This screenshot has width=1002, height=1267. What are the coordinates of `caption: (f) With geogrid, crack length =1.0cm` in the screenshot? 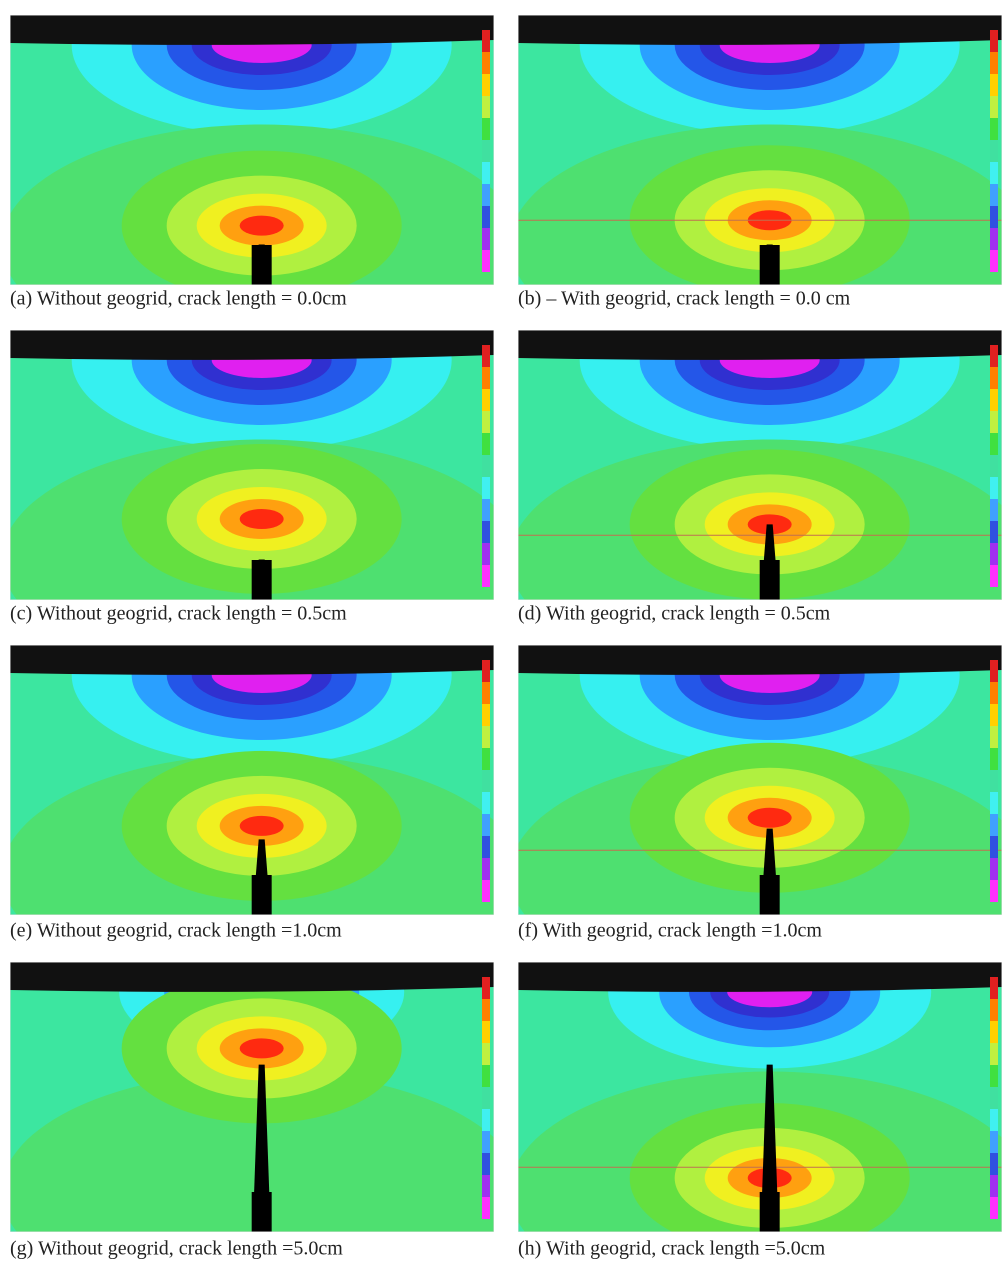 It's located at (670, 931).